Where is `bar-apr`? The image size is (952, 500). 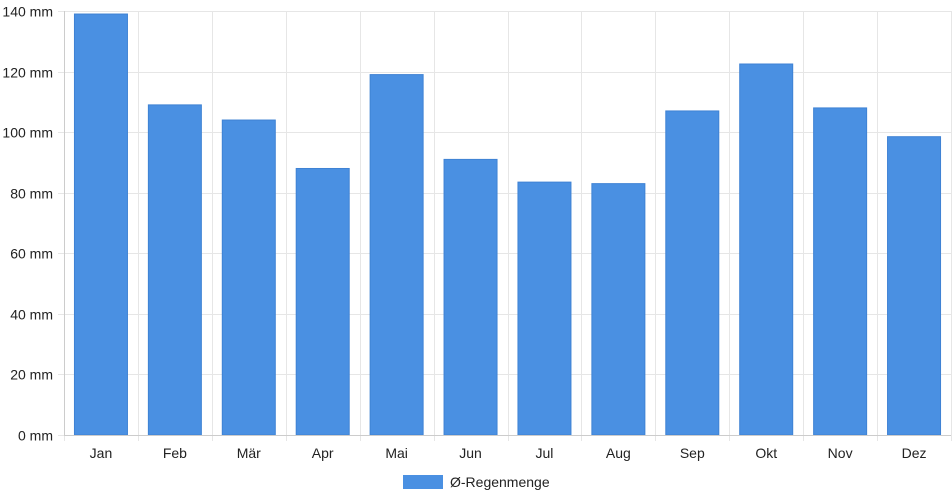 bar-apr is located at coordinates (322, 301).